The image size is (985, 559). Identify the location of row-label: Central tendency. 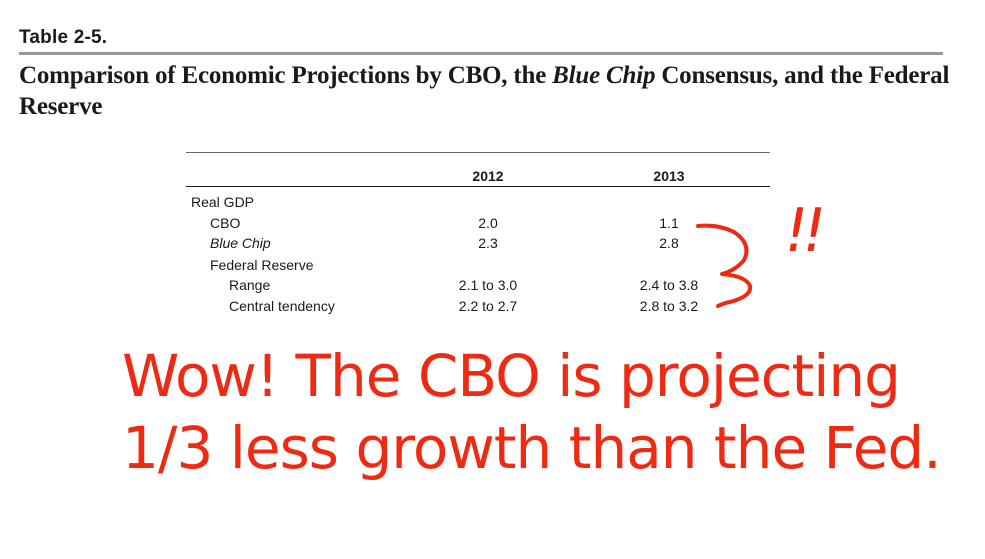
(282, 306).